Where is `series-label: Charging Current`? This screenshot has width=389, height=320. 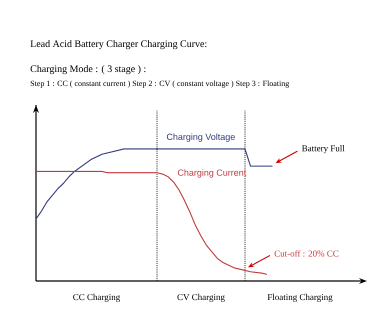 series-label: Charging Current is located at coordinates (212, 173).